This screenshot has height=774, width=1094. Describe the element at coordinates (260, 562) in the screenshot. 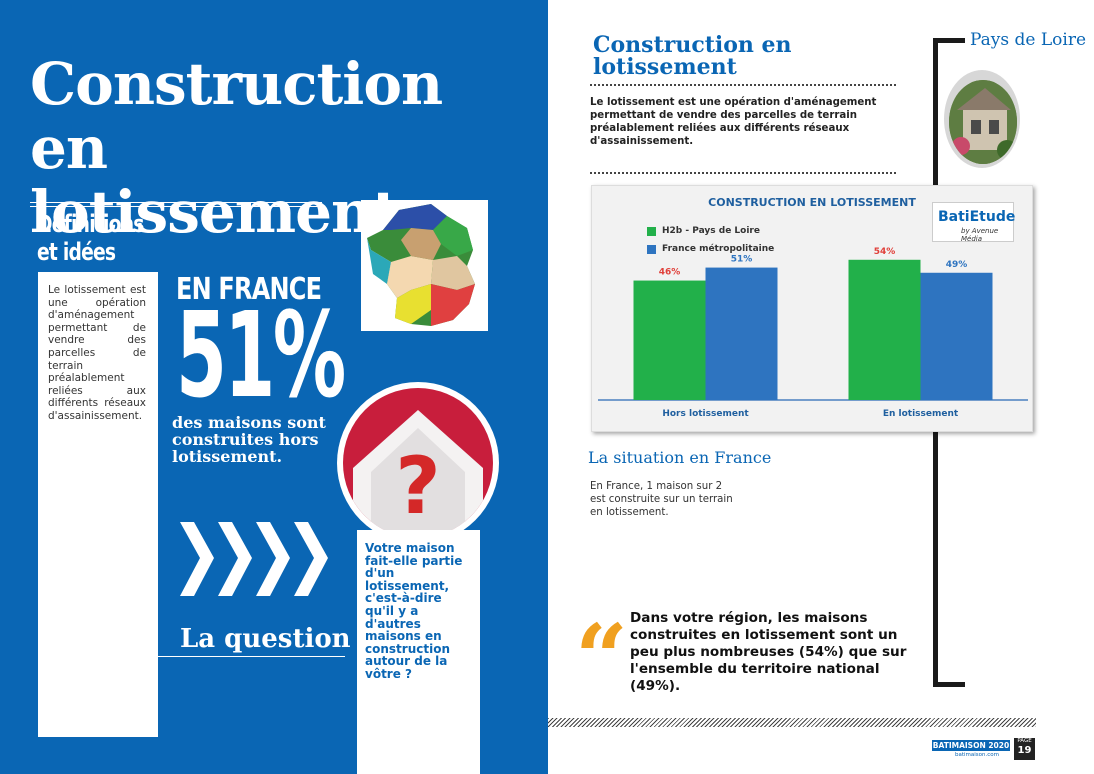

I see `chevron-arrows-icon` at that location.